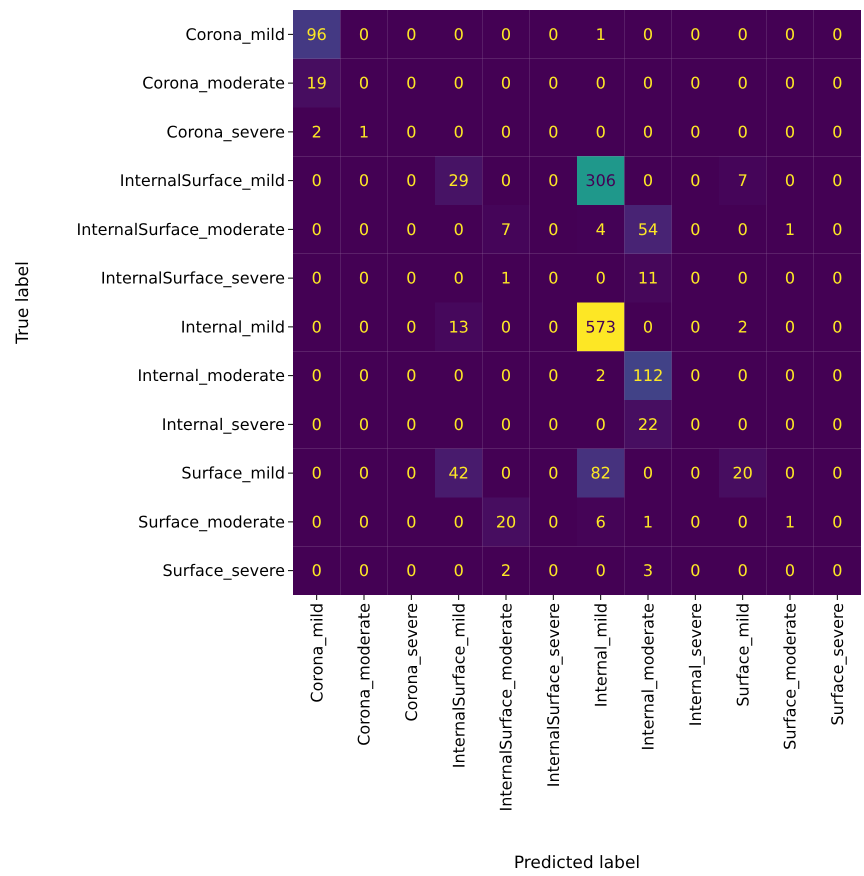 The height and width of the screenshot is (876, 864). Describe the element at coordinates (233, 473) in the screenshot. I see `y-tick-label: Surface_mild` at that location.